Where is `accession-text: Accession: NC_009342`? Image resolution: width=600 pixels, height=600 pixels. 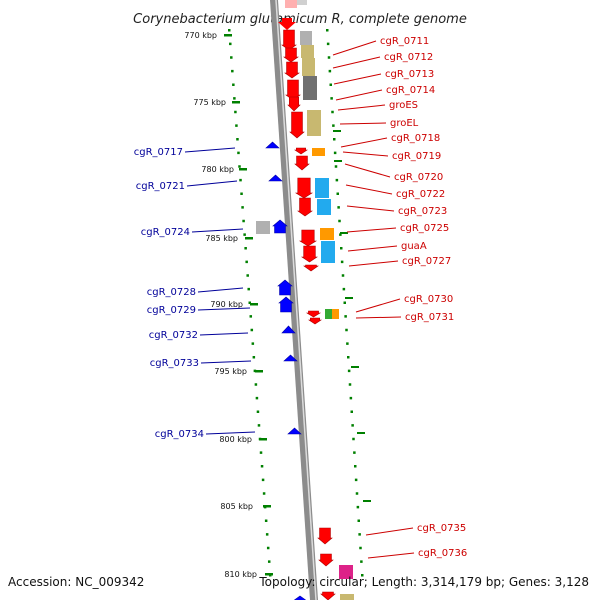 accession-text: Accession: NC_009342 is located at coordinates (76, 582).